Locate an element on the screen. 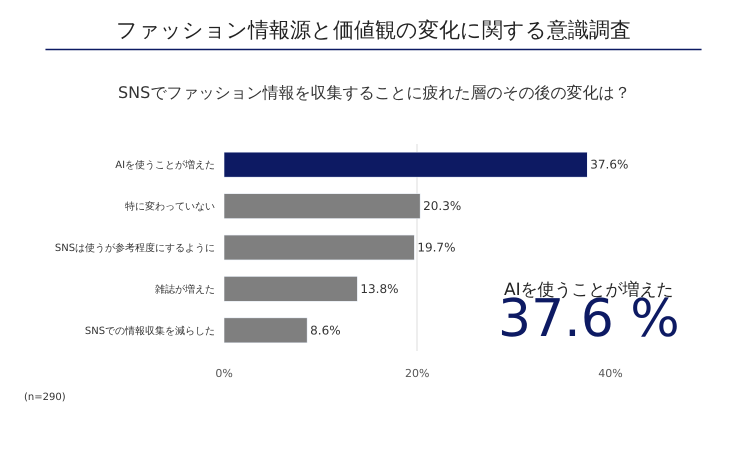 The height and width of the screenshot is (450, 750). y-tick-label: AIを使うことが増えた is located at coordinates (165, 165).